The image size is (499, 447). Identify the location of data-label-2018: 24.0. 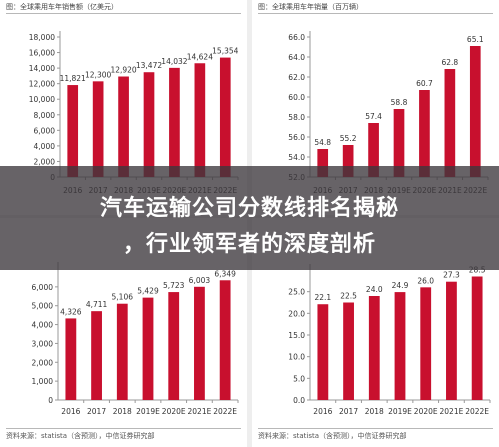
(374, 289).